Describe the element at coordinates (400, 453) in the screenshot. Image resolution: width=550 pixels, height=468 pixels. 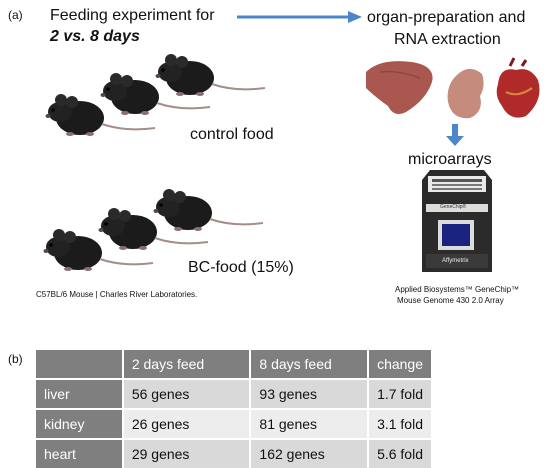
I see `table-cell: 5.6 fold` at that location.